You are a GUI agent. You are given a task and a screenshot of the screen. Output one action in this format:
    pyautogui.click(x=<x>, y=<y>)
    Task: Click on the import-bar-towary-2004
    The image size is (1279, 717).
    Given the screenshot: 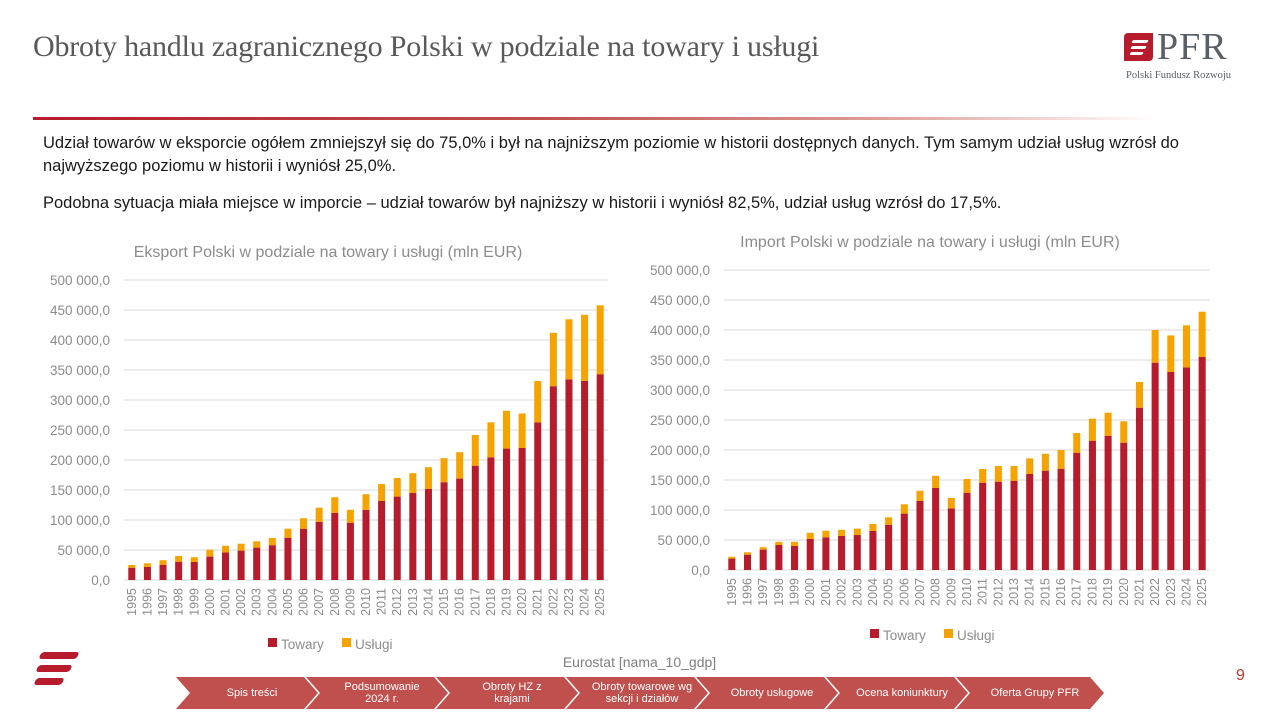 What is the action you would take?
    pyautogui.click(x=873, y=550)
    